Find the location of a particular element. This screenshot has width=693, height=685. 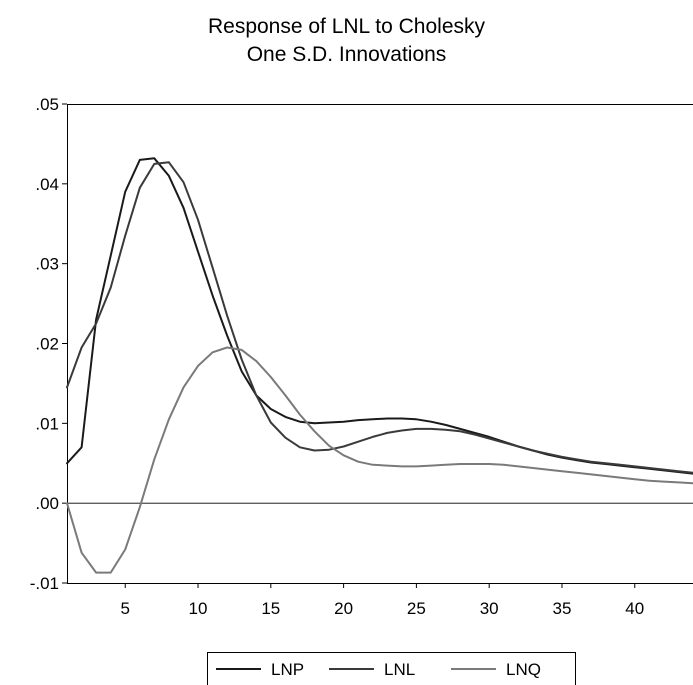

legend-label-lnl: LNL is located at coordinates (399, 669).